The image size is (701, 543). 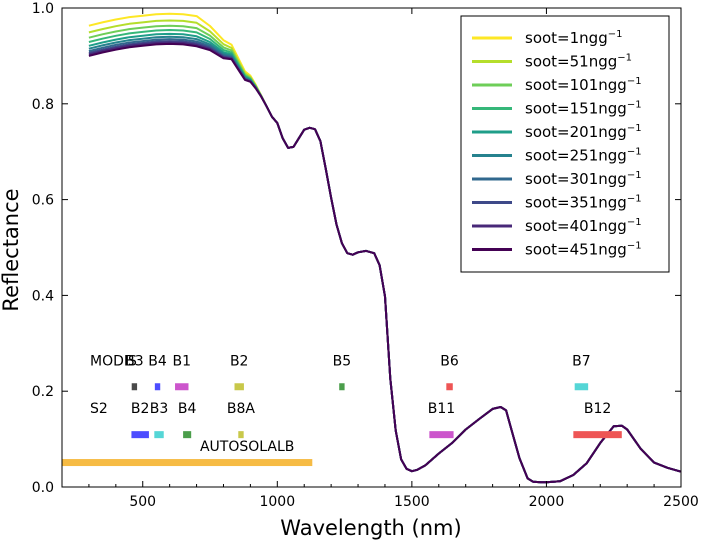 I want to click on y-tick-label: 1.0, so click(x=43, y=9).